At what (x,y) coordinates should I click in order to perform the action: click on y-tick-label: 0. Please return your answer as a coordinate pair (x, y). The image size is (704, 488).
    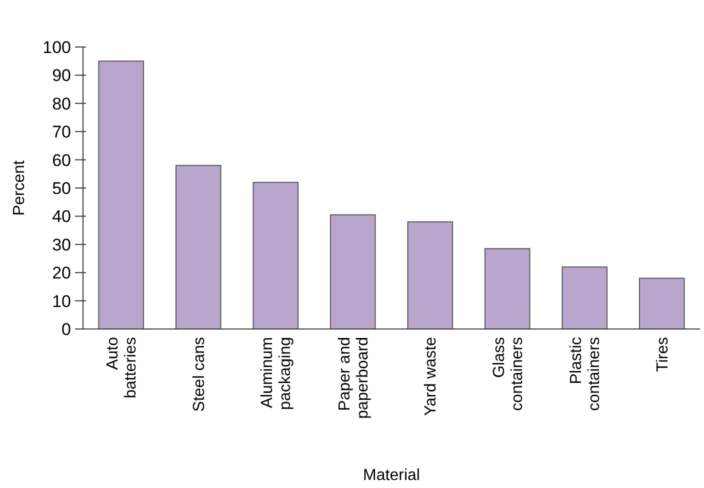
    Looking at the image, I should click on (66, 329).